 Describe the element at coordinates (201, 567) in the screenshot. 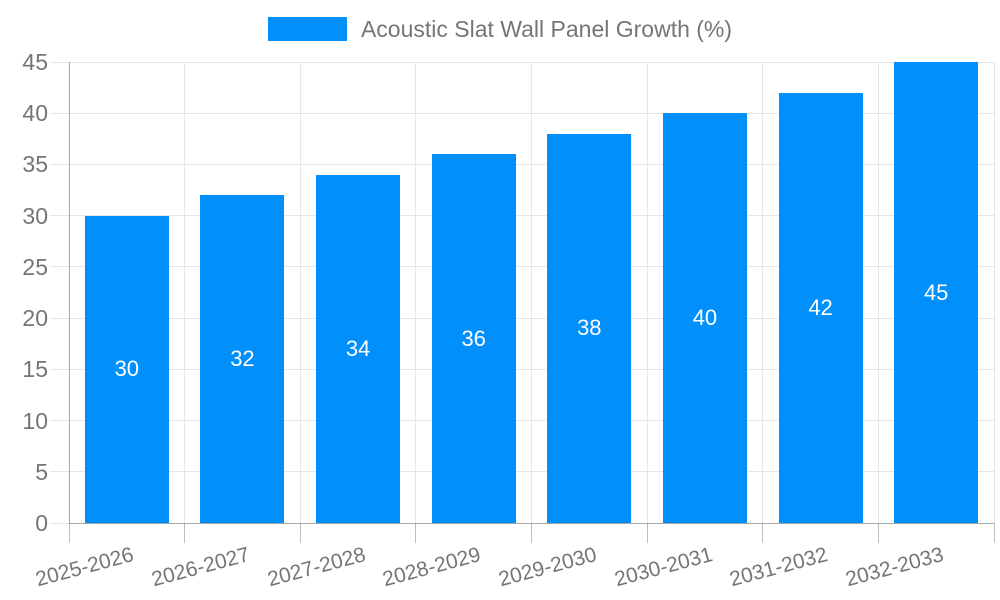

I see `x-axis-label: 2026-2027` at that location.